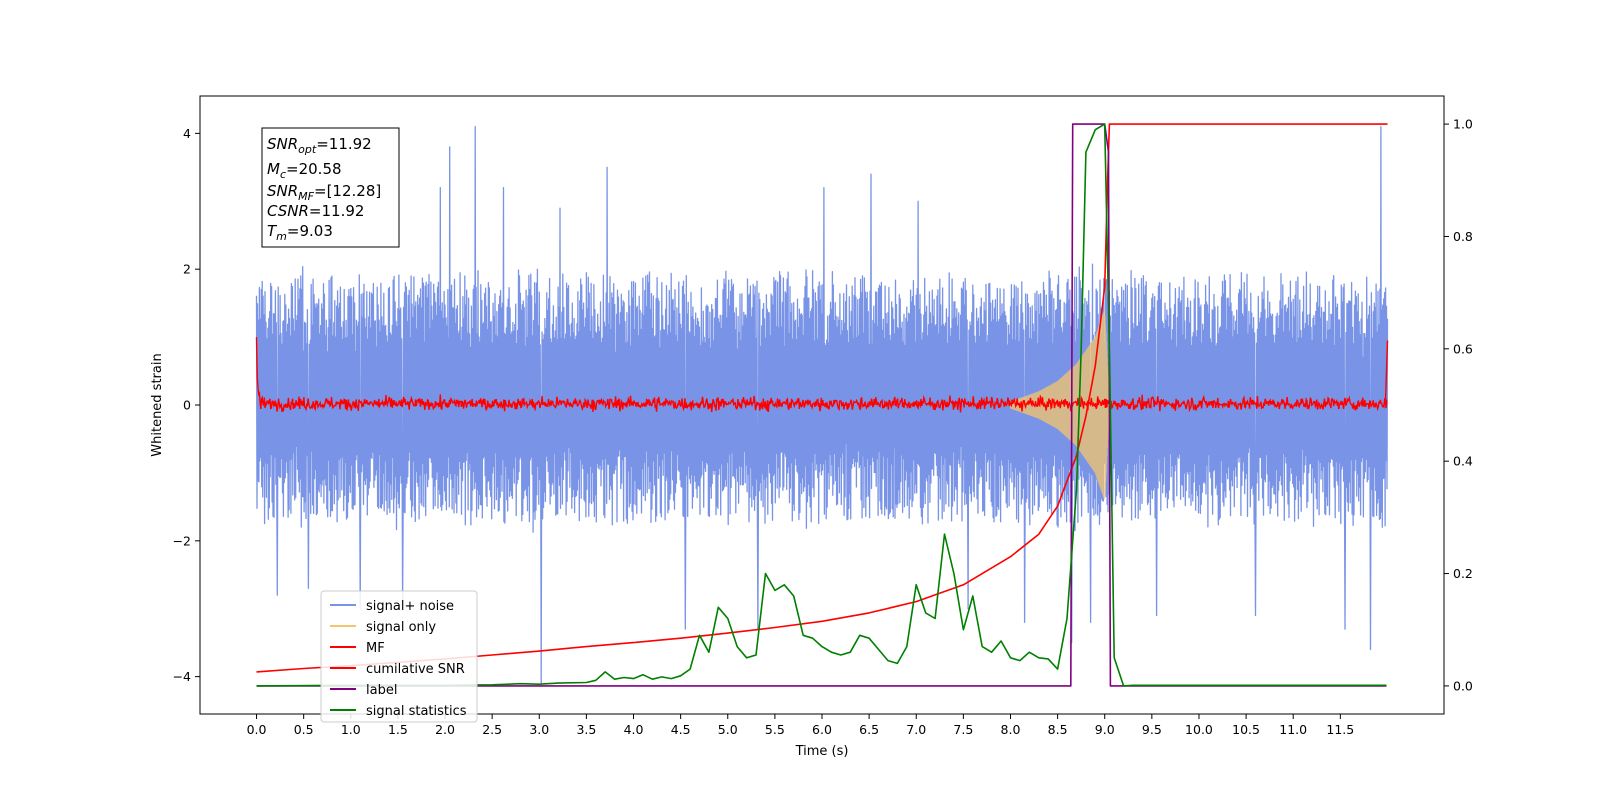 This screenshot has width=1600, height=804. What do you see at coordinates (410, 606) in the screenshot?
I see `legend-label-signal-noise: signal+ noise` at bounding box center [410, 606].